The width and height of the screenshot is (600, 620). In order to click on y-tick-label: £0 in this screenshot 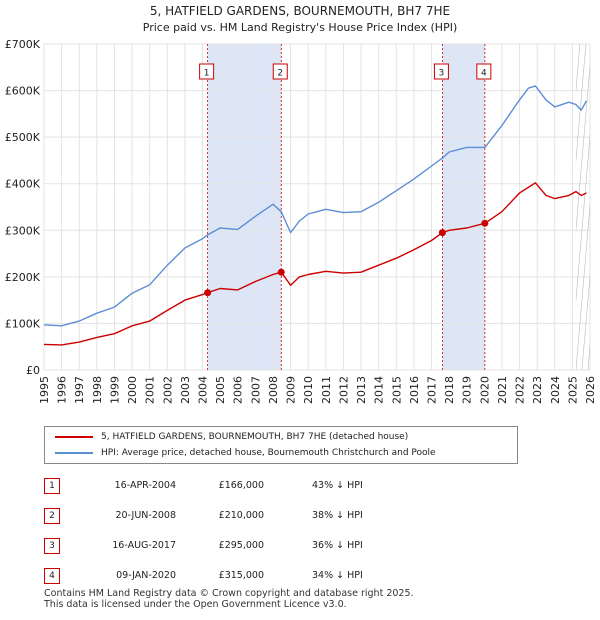, I will do `click(33, 370)`.